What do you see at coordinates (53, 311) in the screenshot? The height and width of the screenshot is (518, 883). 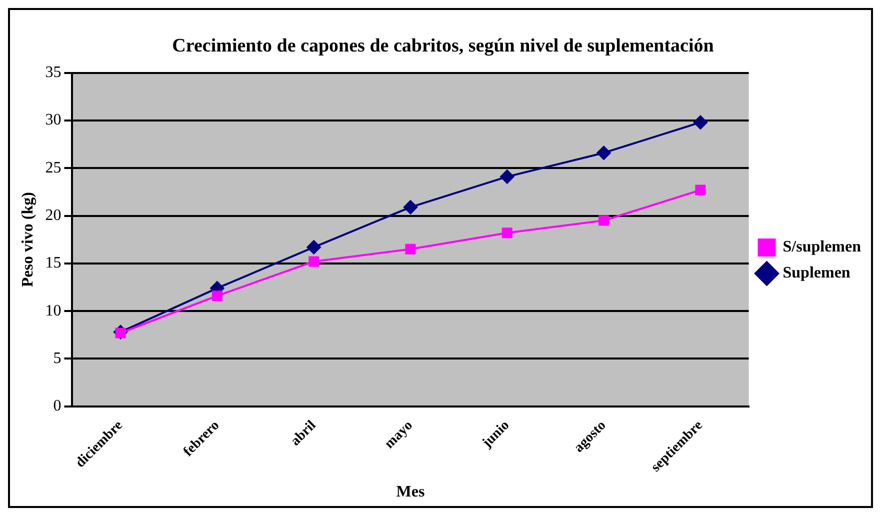 I see `y-tick-label: 10` at bounding box center [53, 311].